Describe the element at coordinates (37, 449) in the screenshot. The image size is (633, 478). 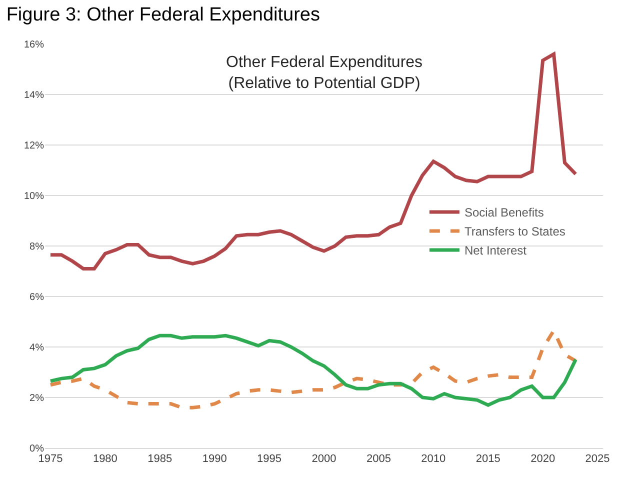
I see `y-tick-label: 0%` at that location.